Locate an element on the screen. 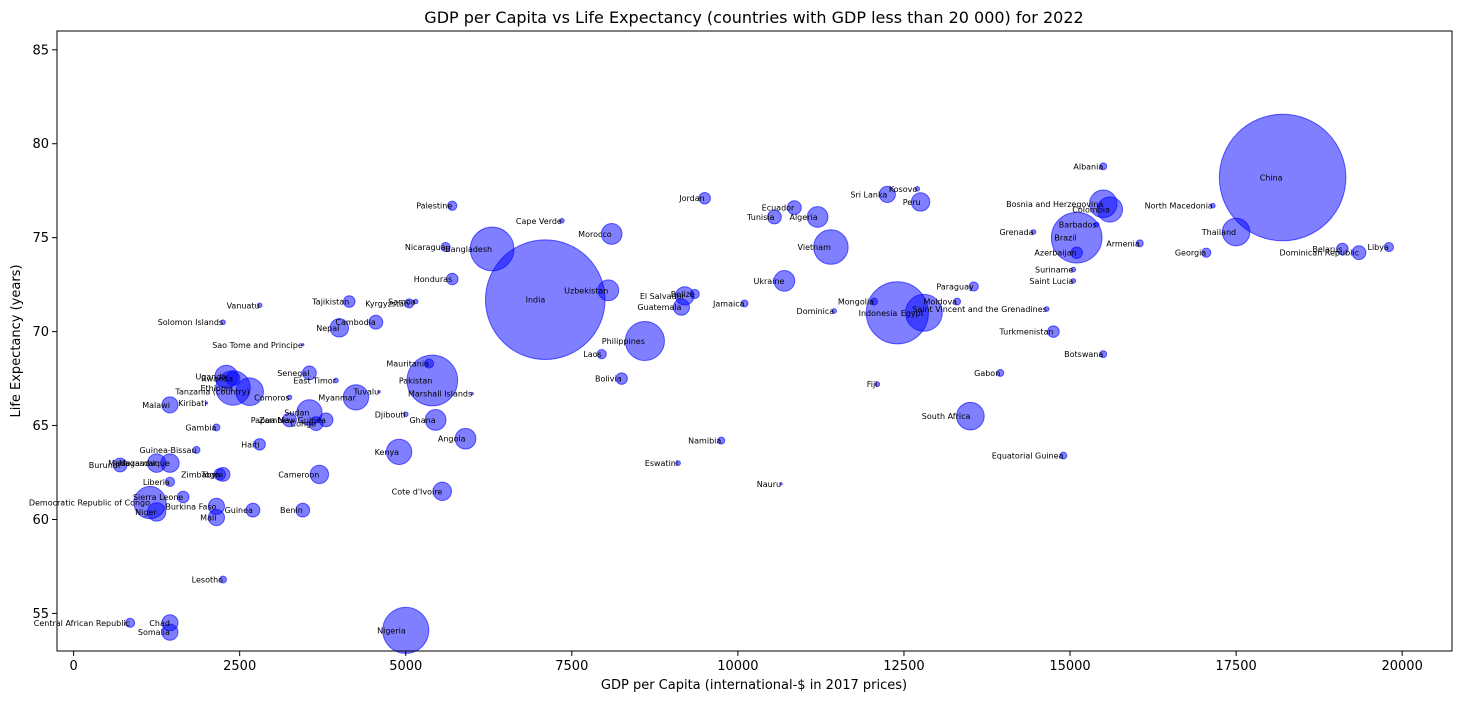 The image size is (1461, 701). point-label: Armenia is located at coordinates (1123, 243).